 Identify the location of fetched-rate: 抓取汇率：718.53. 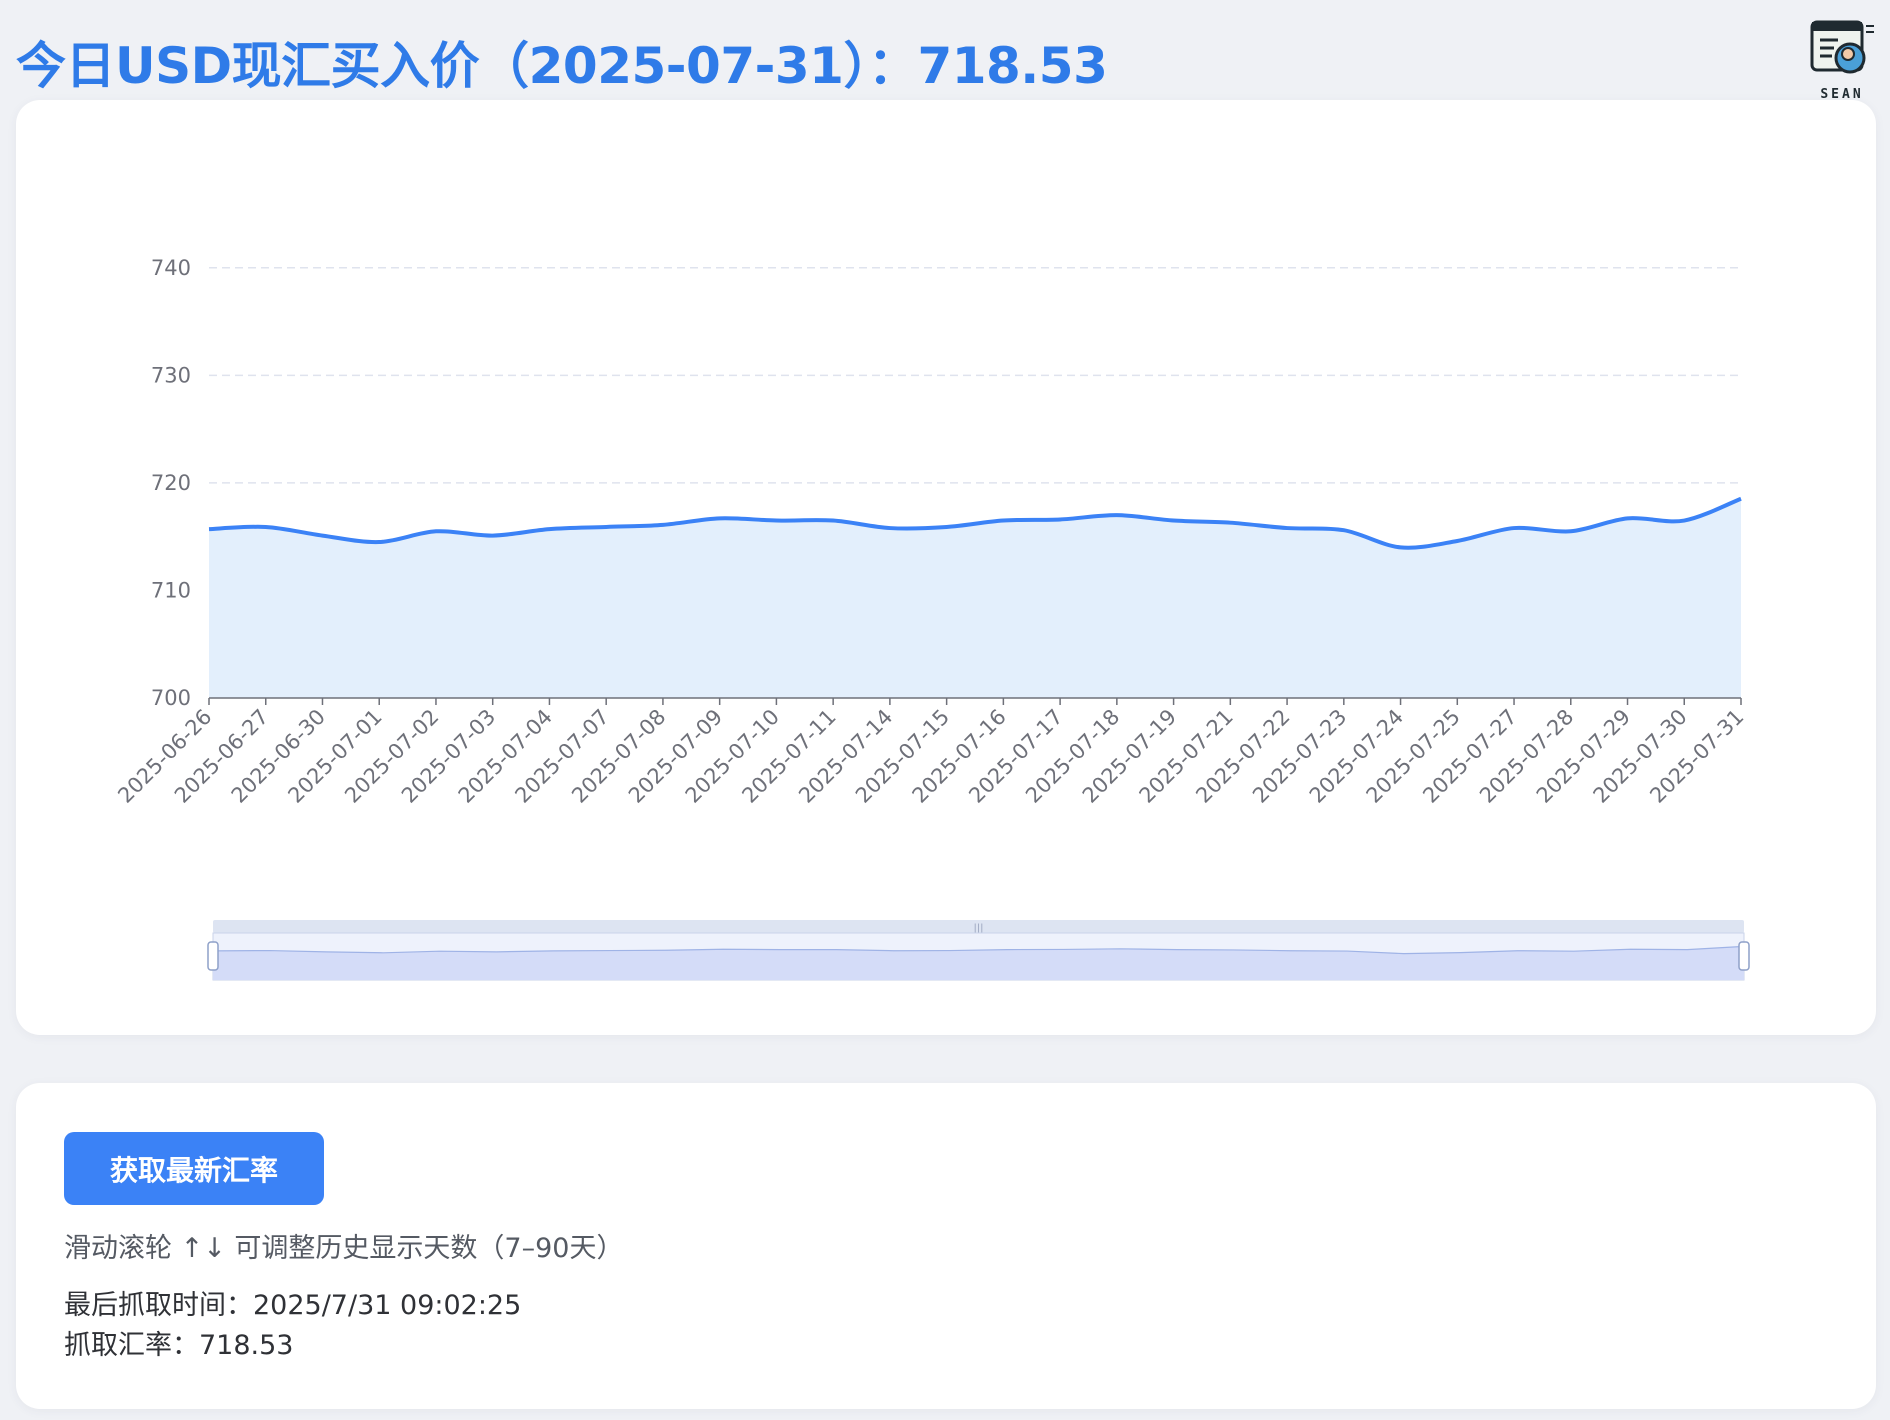
(179, 1345).